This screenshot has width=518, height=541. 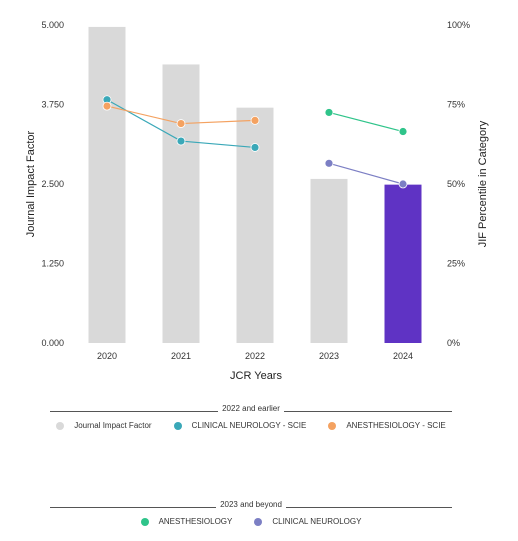 I want to click on y2-axis-title: JIF Percentile in Category, so click(x=483, y=183).